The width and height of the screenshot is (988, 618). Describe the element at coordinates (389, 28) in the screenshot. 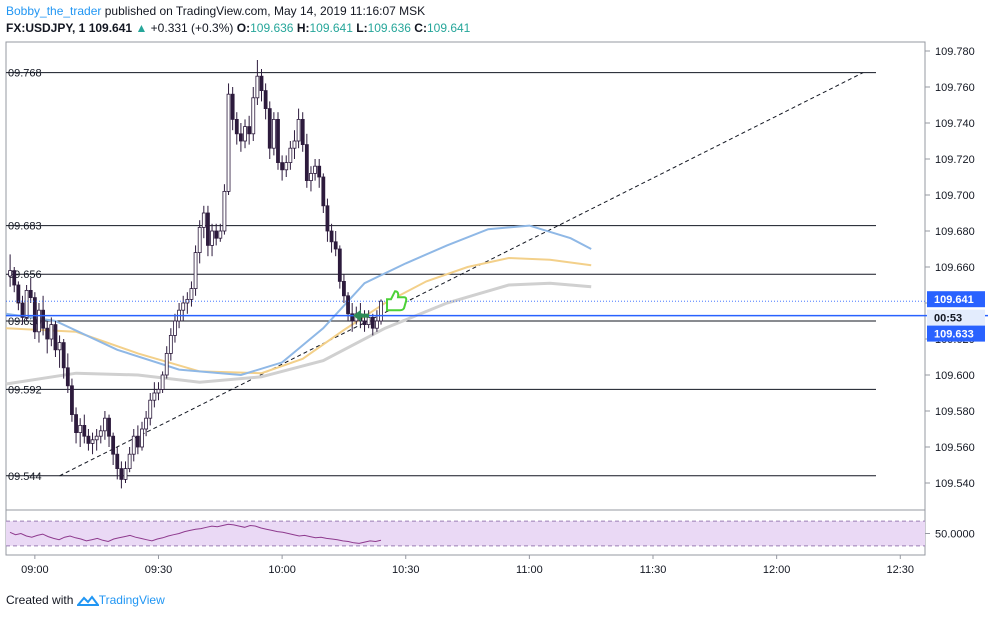

I see `low-value: 109.636` at that location.